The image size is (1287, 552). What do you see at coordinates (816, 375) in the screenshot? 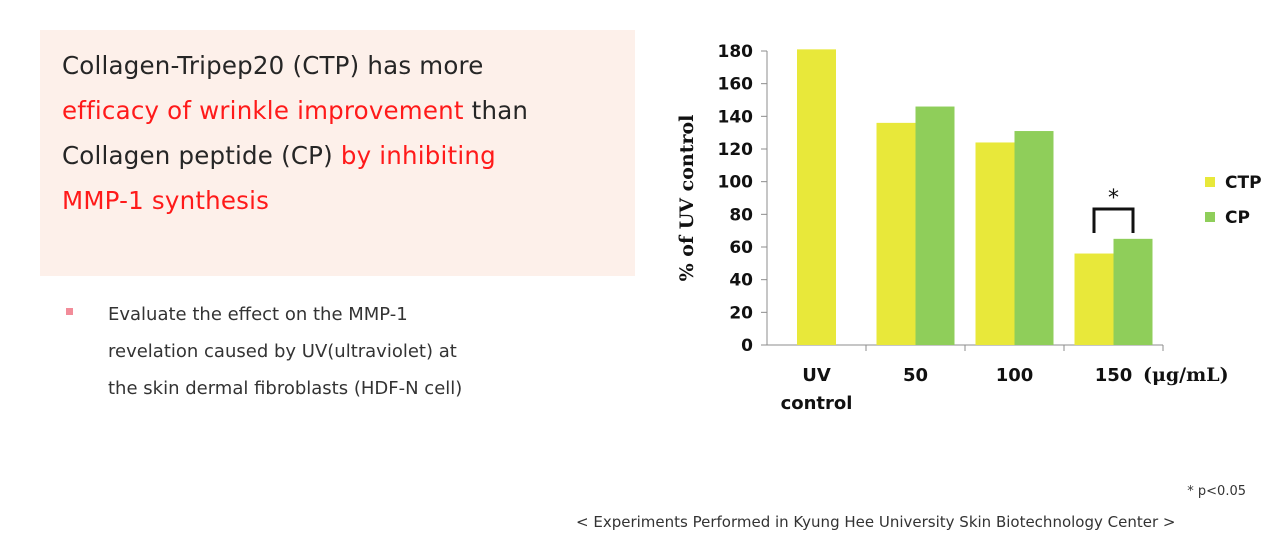
I see `x-tick-label: UV` at bounding box center [816, 375].